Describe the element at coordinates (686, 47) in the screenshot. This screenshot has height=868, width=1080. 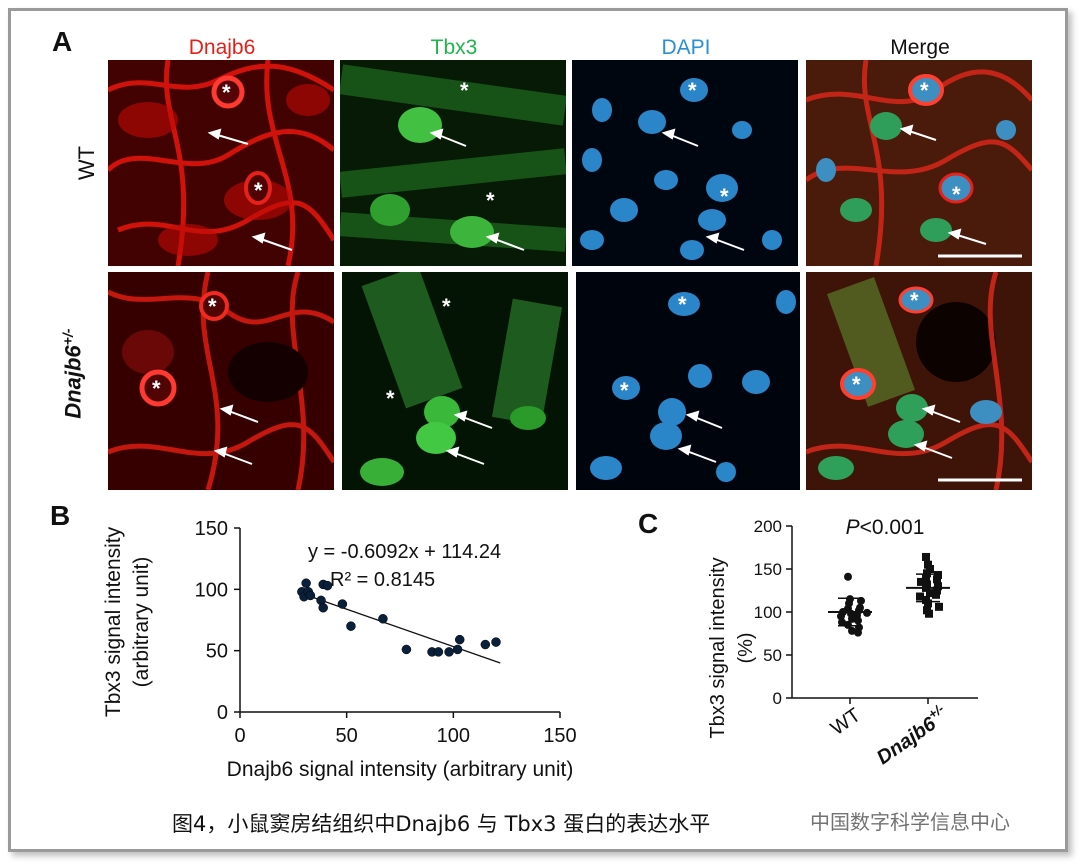
I see `col-label-dapi: DAPI` at that location.